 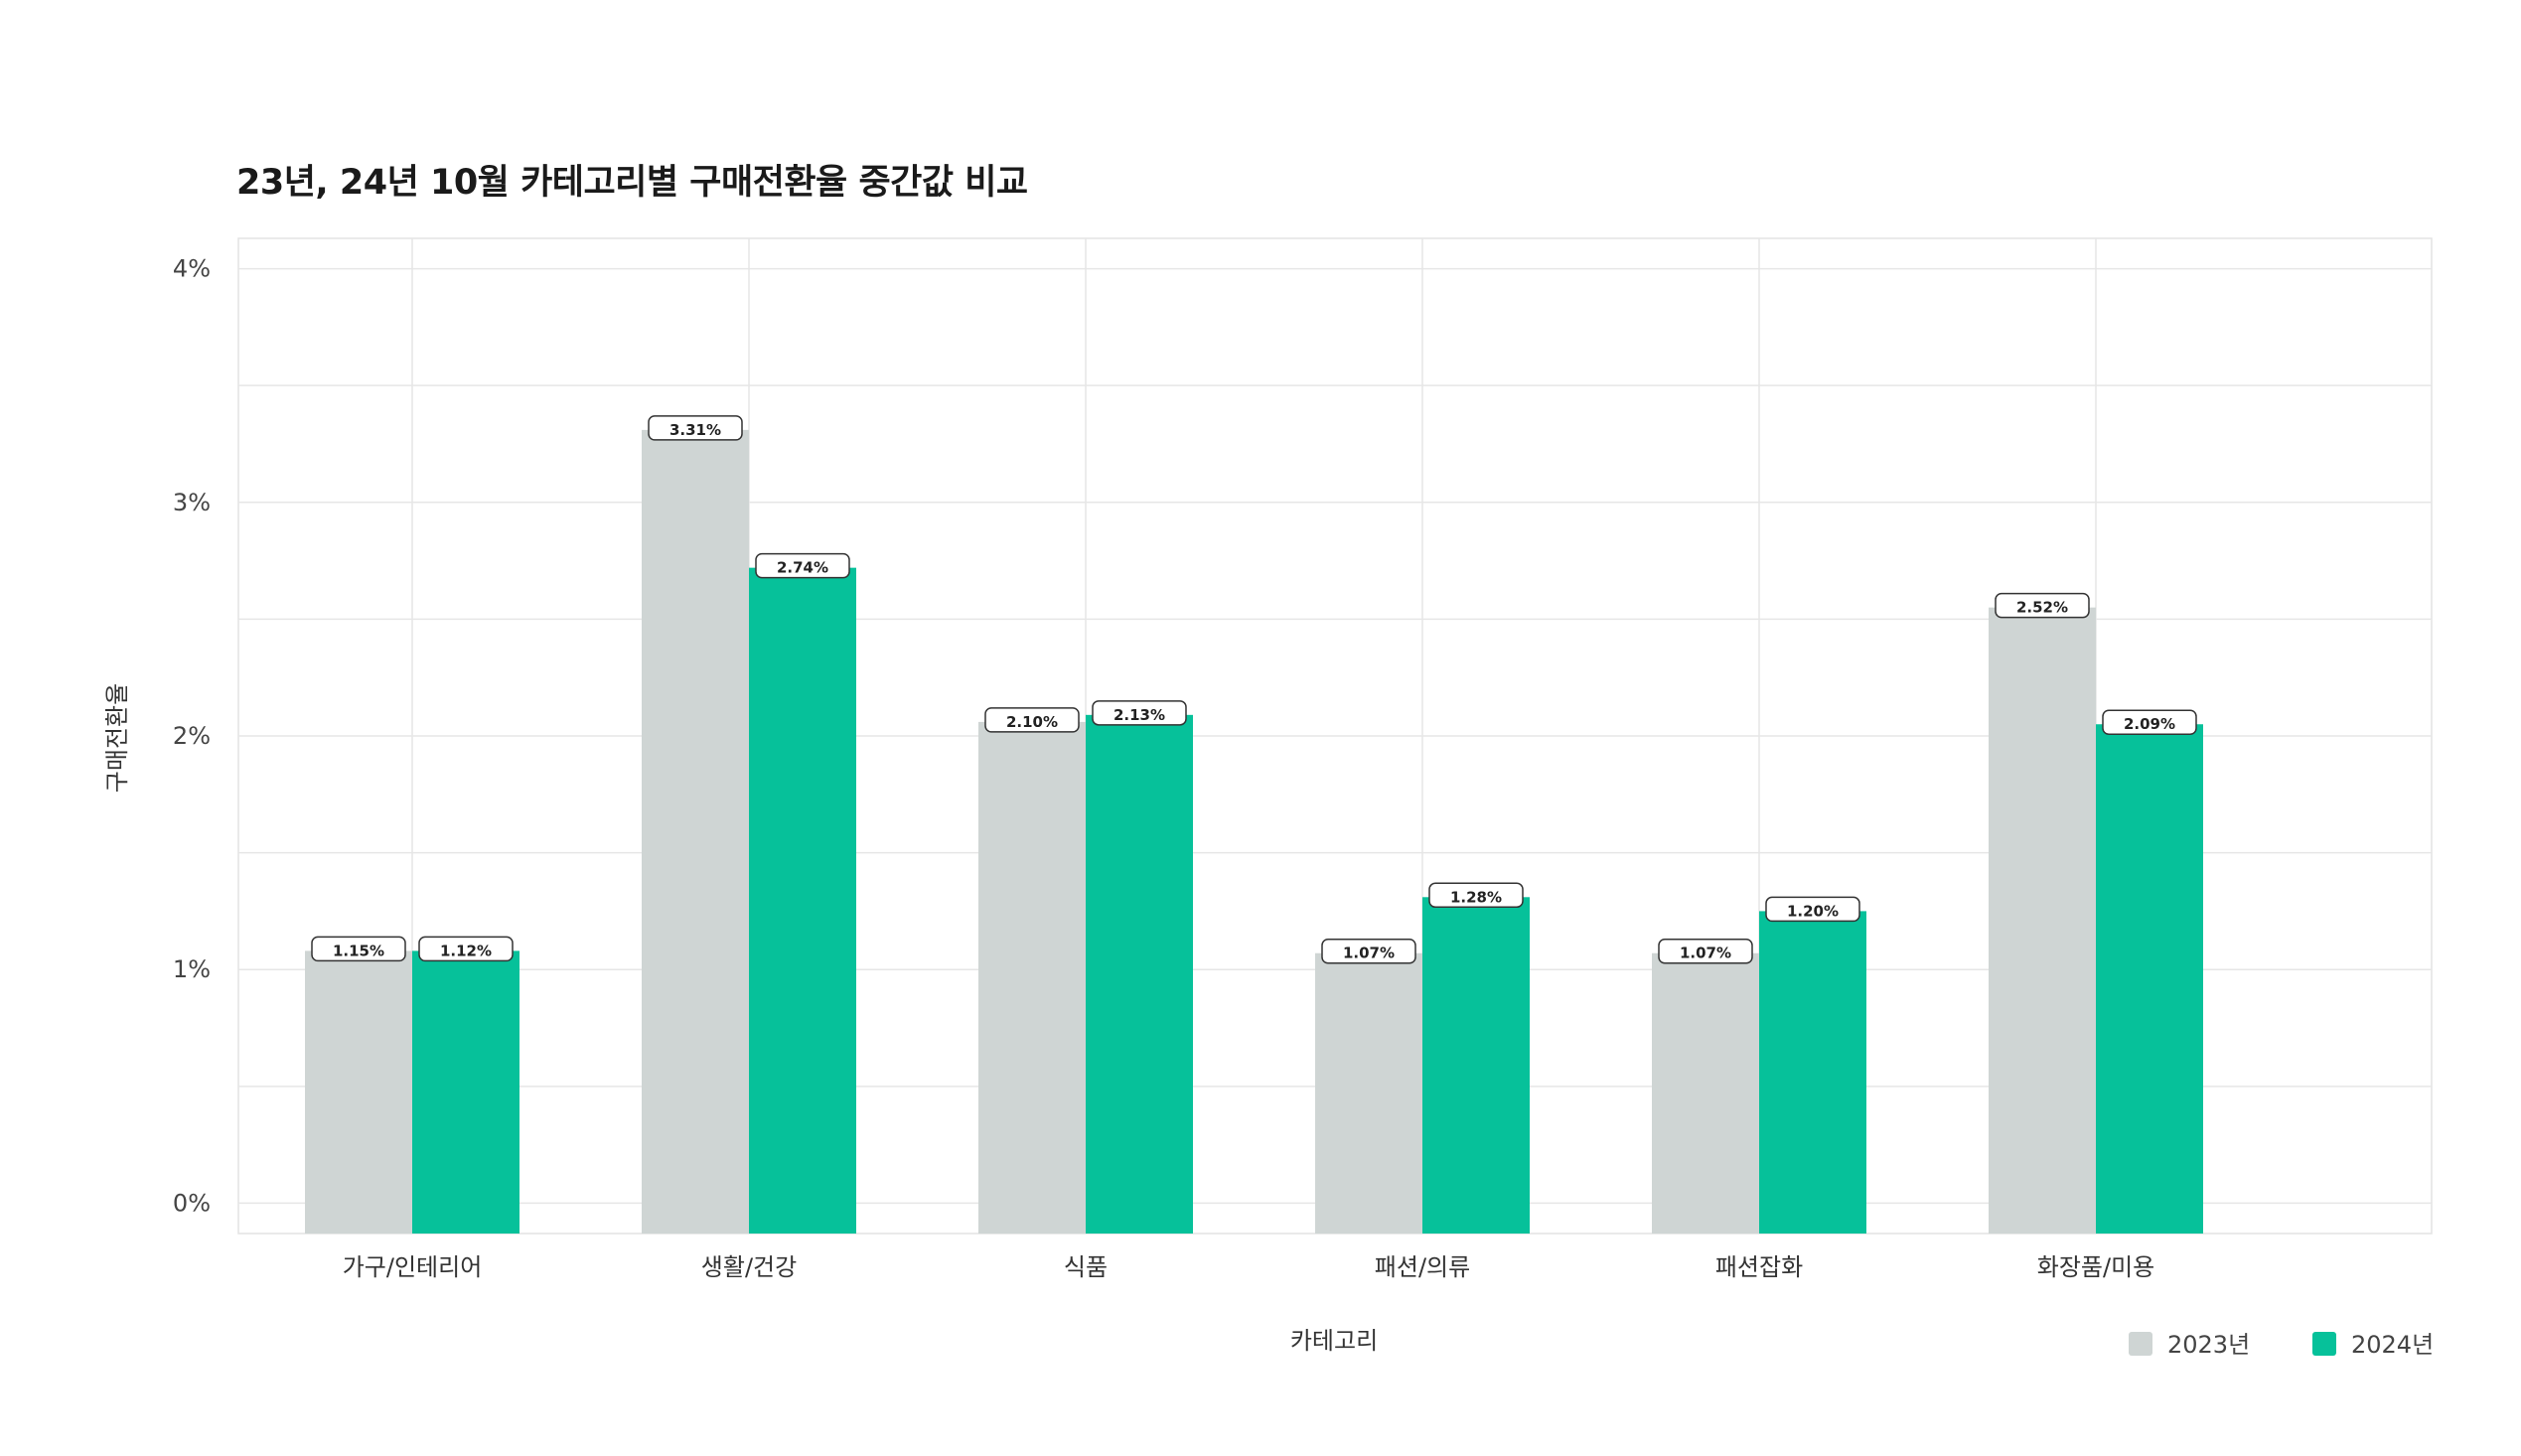 I want to click on y-tick-label: 1%, so click(x=192, y=969).